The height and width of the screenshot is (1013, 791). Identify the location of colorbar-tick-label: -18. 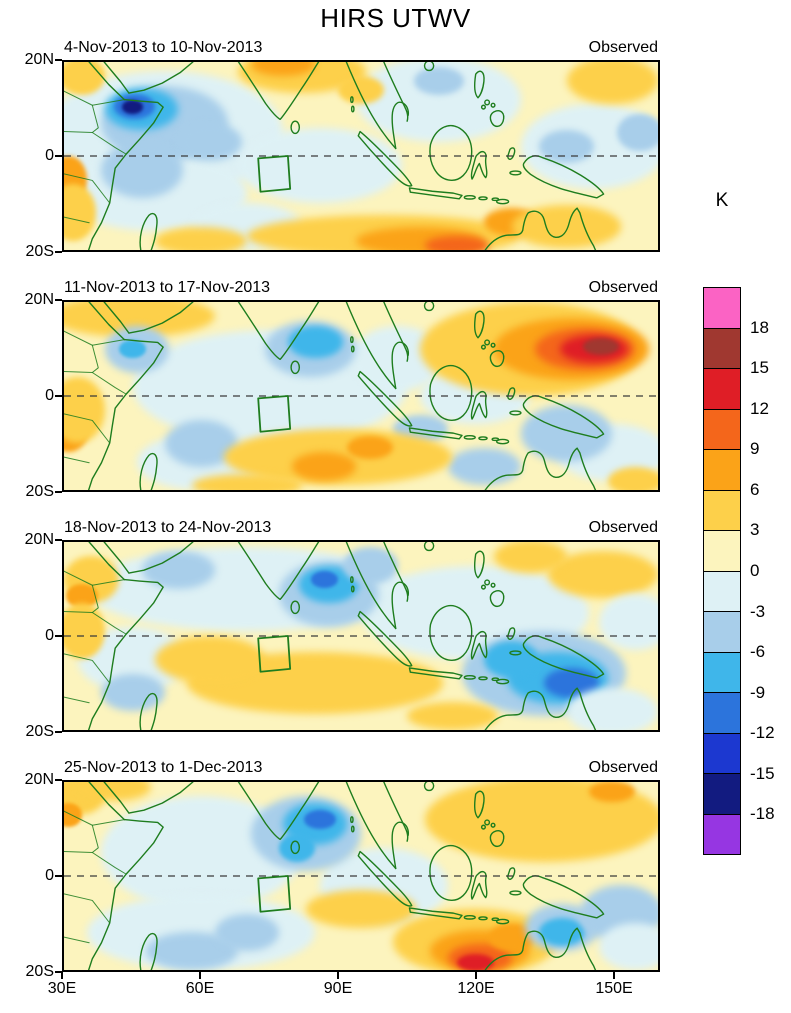
(762, 814).